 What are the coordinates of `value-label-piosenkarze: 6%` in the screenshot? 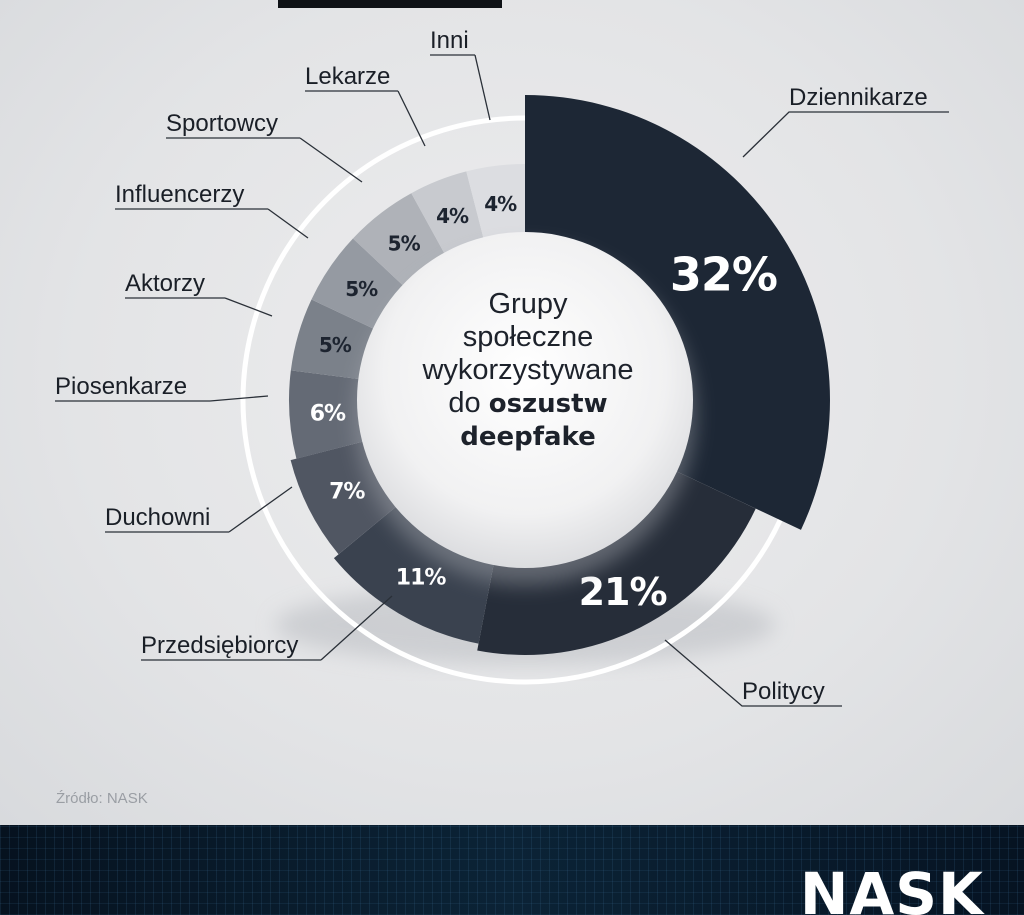 It's located at (328, 413).